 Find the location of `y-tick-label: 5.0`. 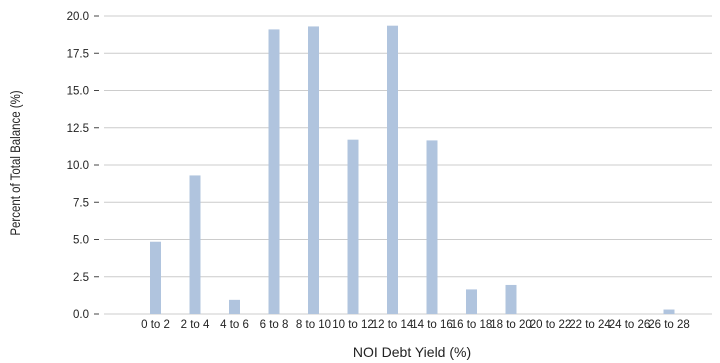

y-tick-label: 5.0 is located at coordinates (81, 241).